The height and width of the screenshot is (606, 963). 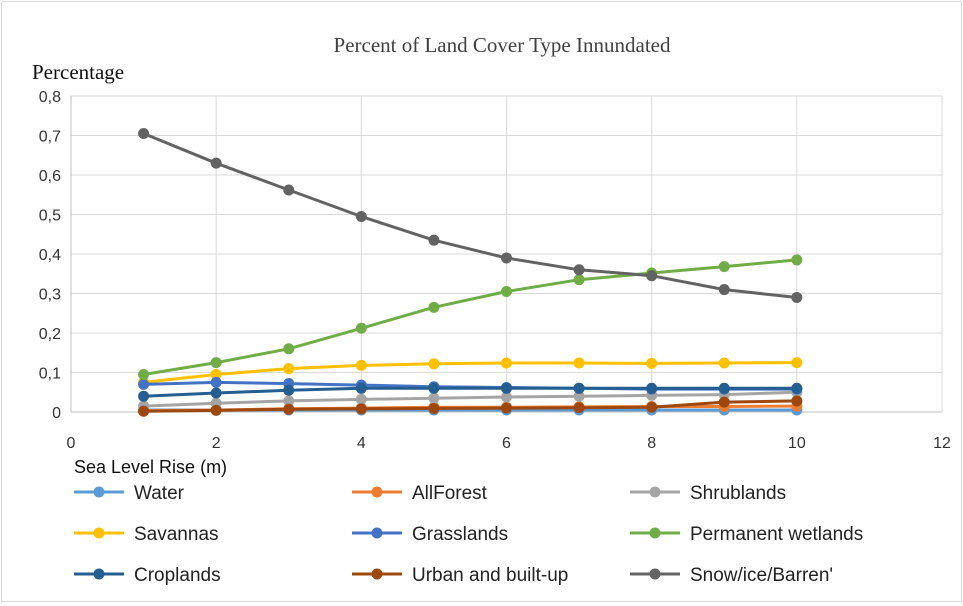 I want to click on legend-label: Grasslands, so click(x=460, y=534).